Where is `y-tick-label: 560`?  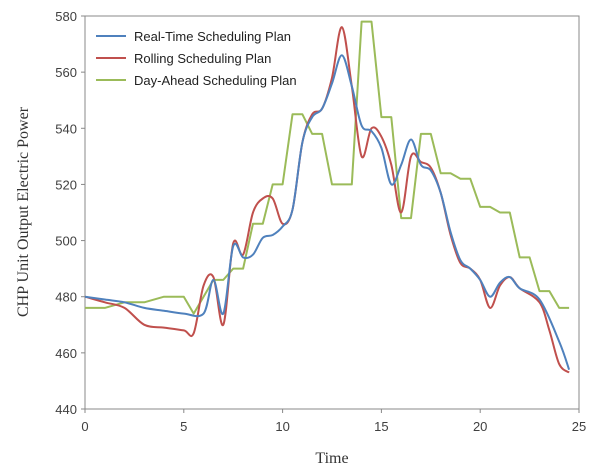
y-tick-label: 560 is located at coordinates (66, 72).